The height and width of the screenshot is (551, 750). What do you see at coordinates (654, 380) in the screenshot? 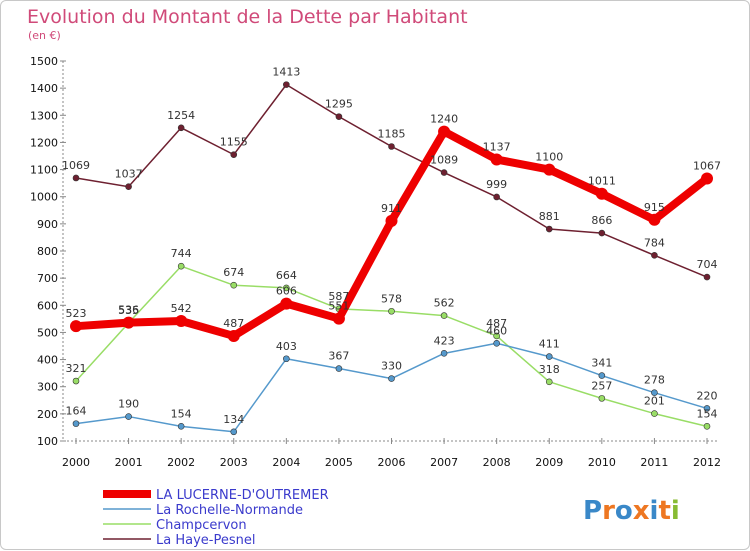
I see `data-label-la-rochelle-normande: 278` at bounding box center [654, 380].